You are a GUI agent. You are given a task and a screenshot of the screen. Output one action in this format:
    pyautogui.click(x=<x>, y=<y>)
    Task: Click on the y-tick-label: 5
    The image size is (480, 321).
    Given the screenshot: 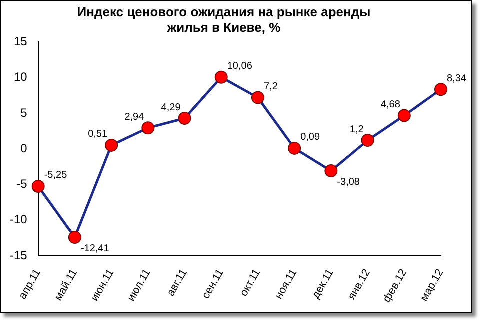 What is the action you would take?
    pyautogui.click(x=24, y=113)
    